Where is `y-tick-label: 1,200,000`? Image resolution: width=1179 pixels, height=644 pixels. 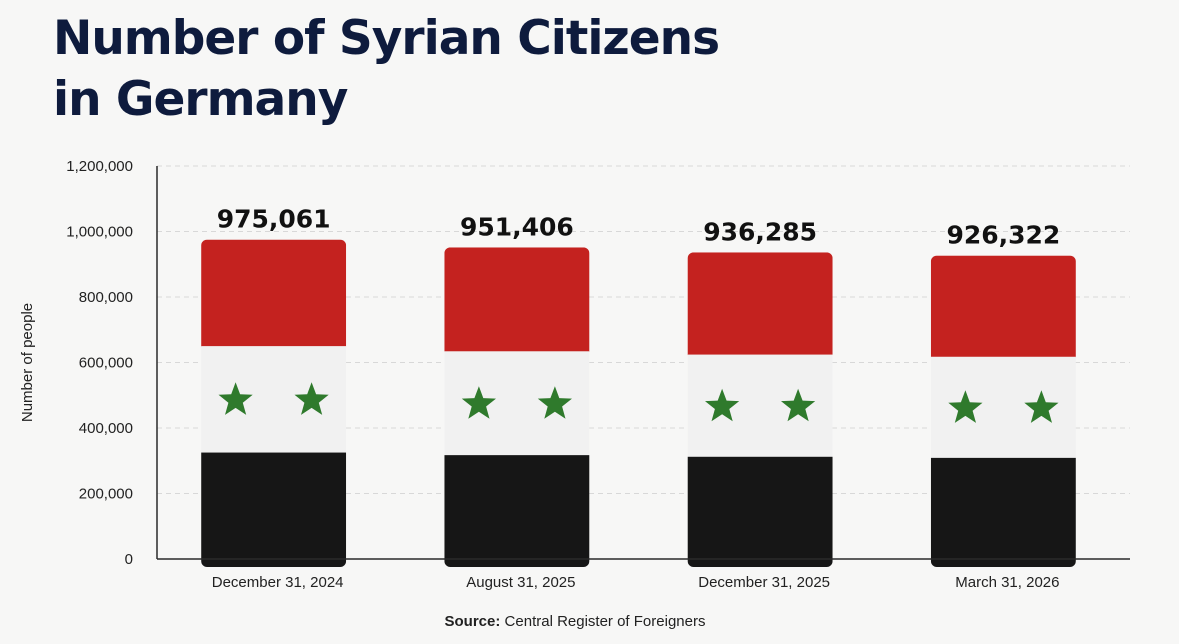
y-tick-label: 1,200,000 is located at coordinates (99, 166).